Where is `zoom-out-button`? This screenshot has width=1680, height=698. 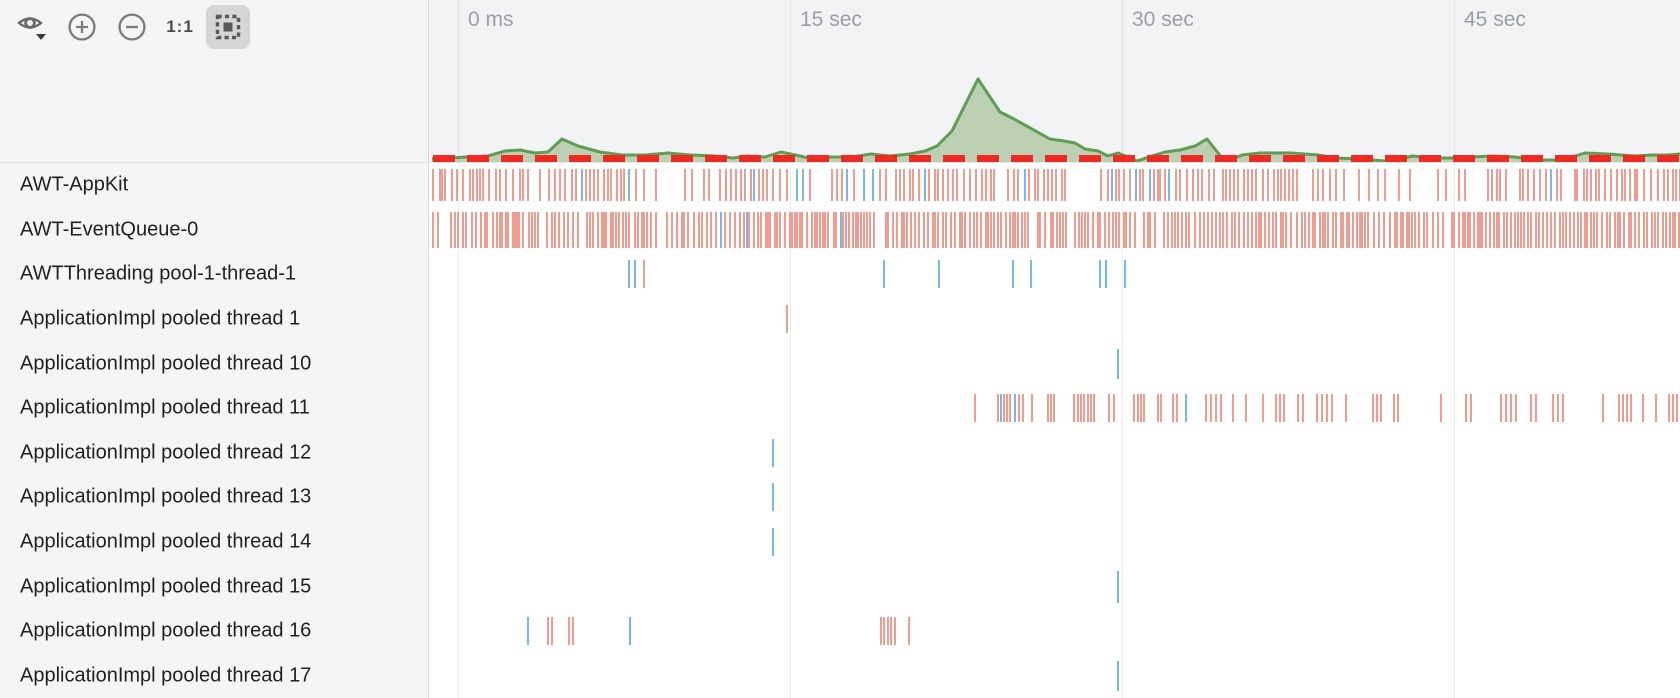 zoom-out-button is located at coordinates (132, 27).